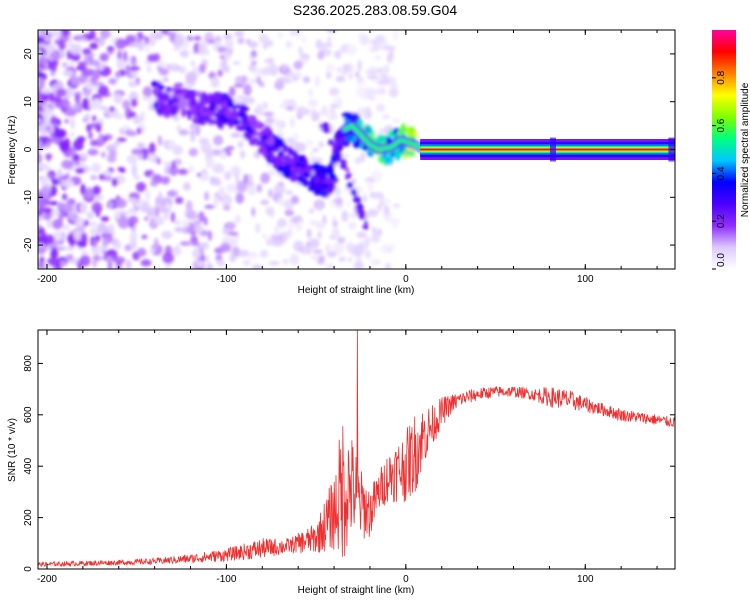 This screenshot has height=600, width=750. Describe the element at coordinates (47, 579) in the screenshot. I see `x-tick-label: -200` at that location.